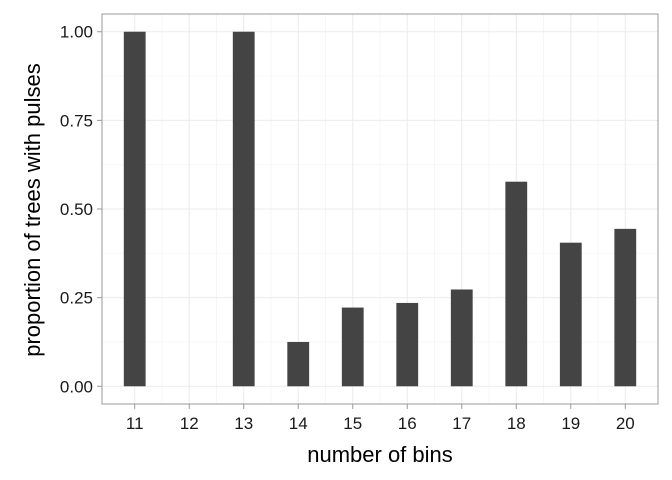 This screenshot has height=480, width=672. I want to click on y-axis: 0.00 0.25 0.50 0.75 1.00, so click(81, 209).